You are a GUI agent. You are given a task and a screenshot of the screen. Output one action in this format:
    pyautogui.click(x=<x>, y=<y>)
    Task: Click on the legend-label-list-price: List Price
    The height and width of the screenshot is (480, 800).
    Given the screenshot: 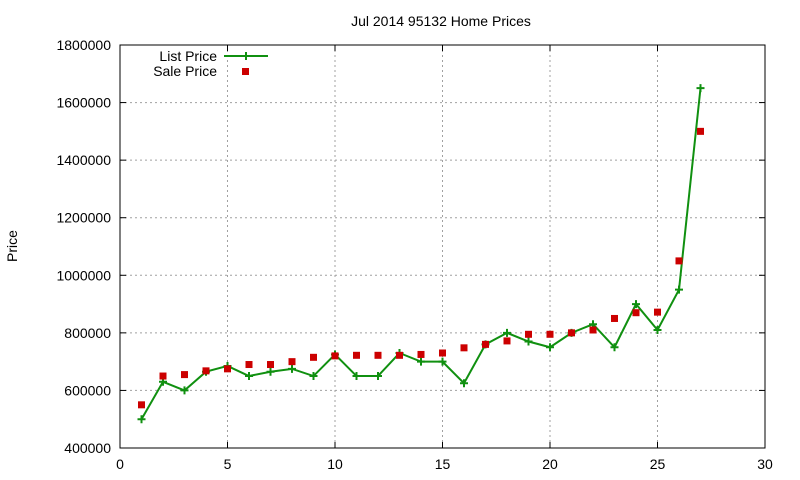 What is the action you would take?
    pyautogui.click(x=188, y=56)
    